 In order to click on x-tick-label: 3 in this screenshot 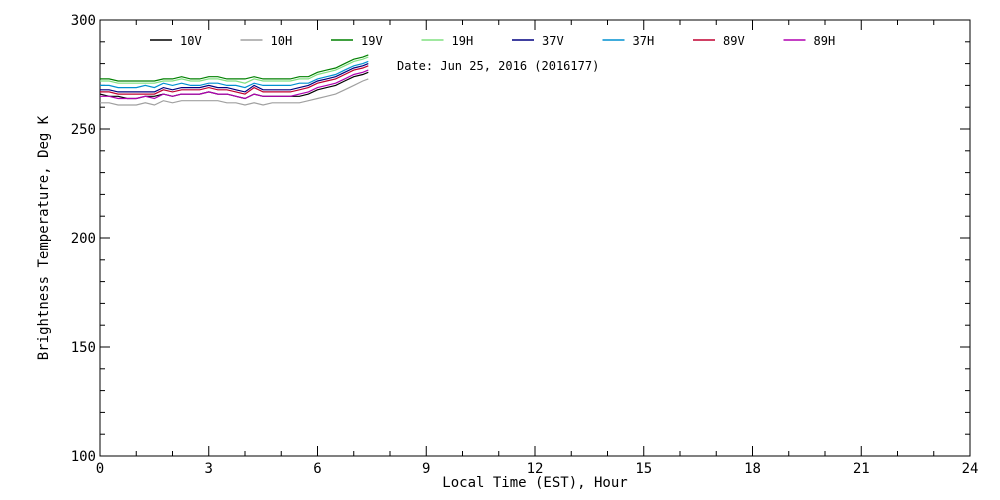, I will do `click(209, 469)`.